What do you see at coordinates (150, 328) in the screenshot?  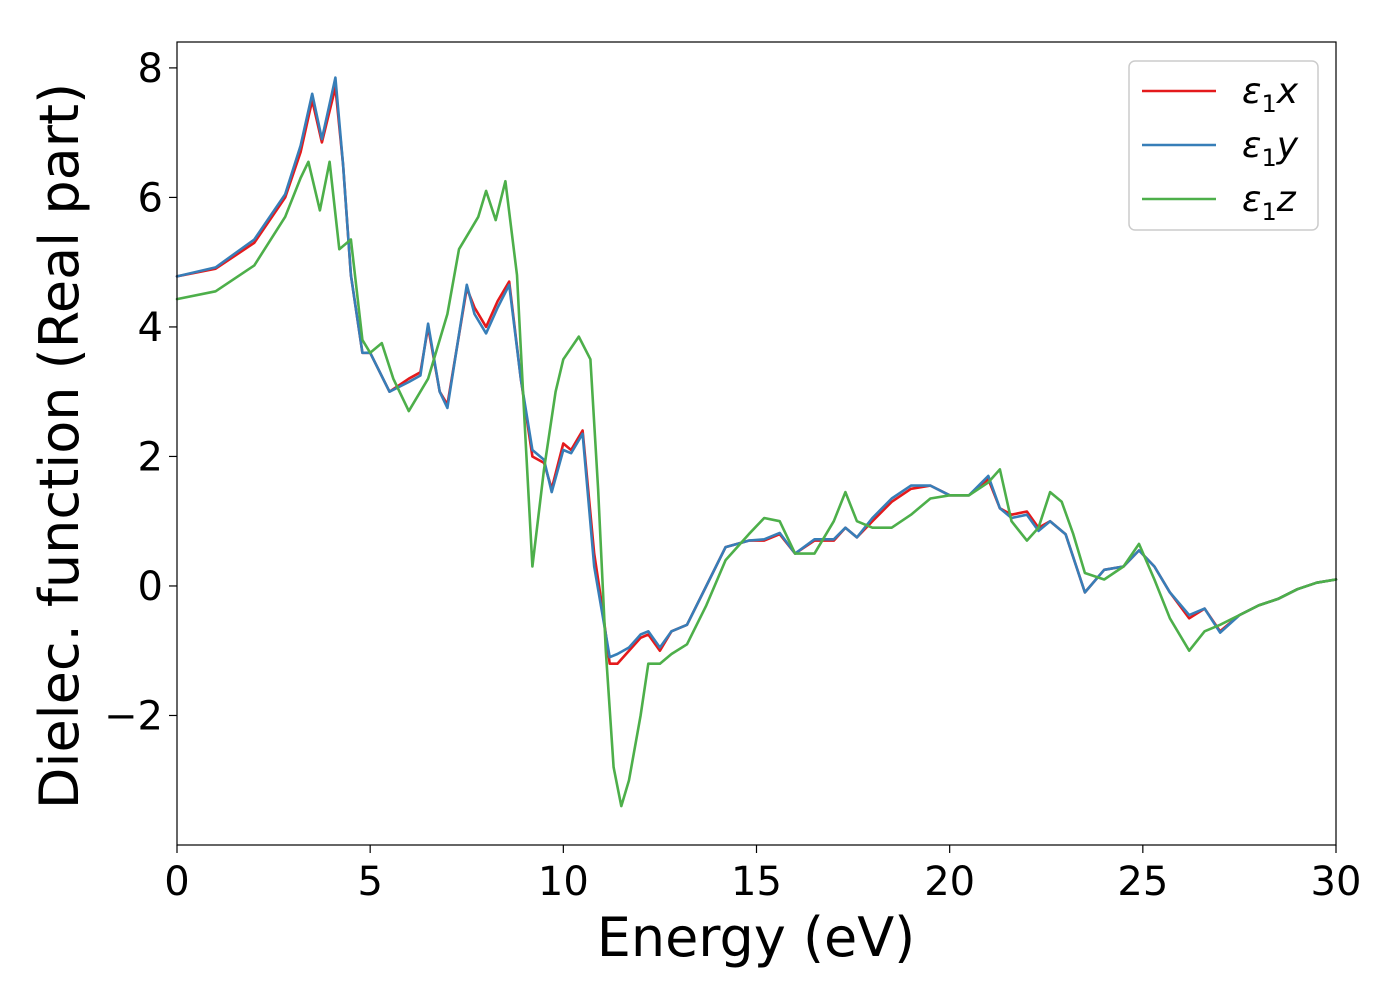 I see `y-tick-label: 4` at bounding box center [150, 328].